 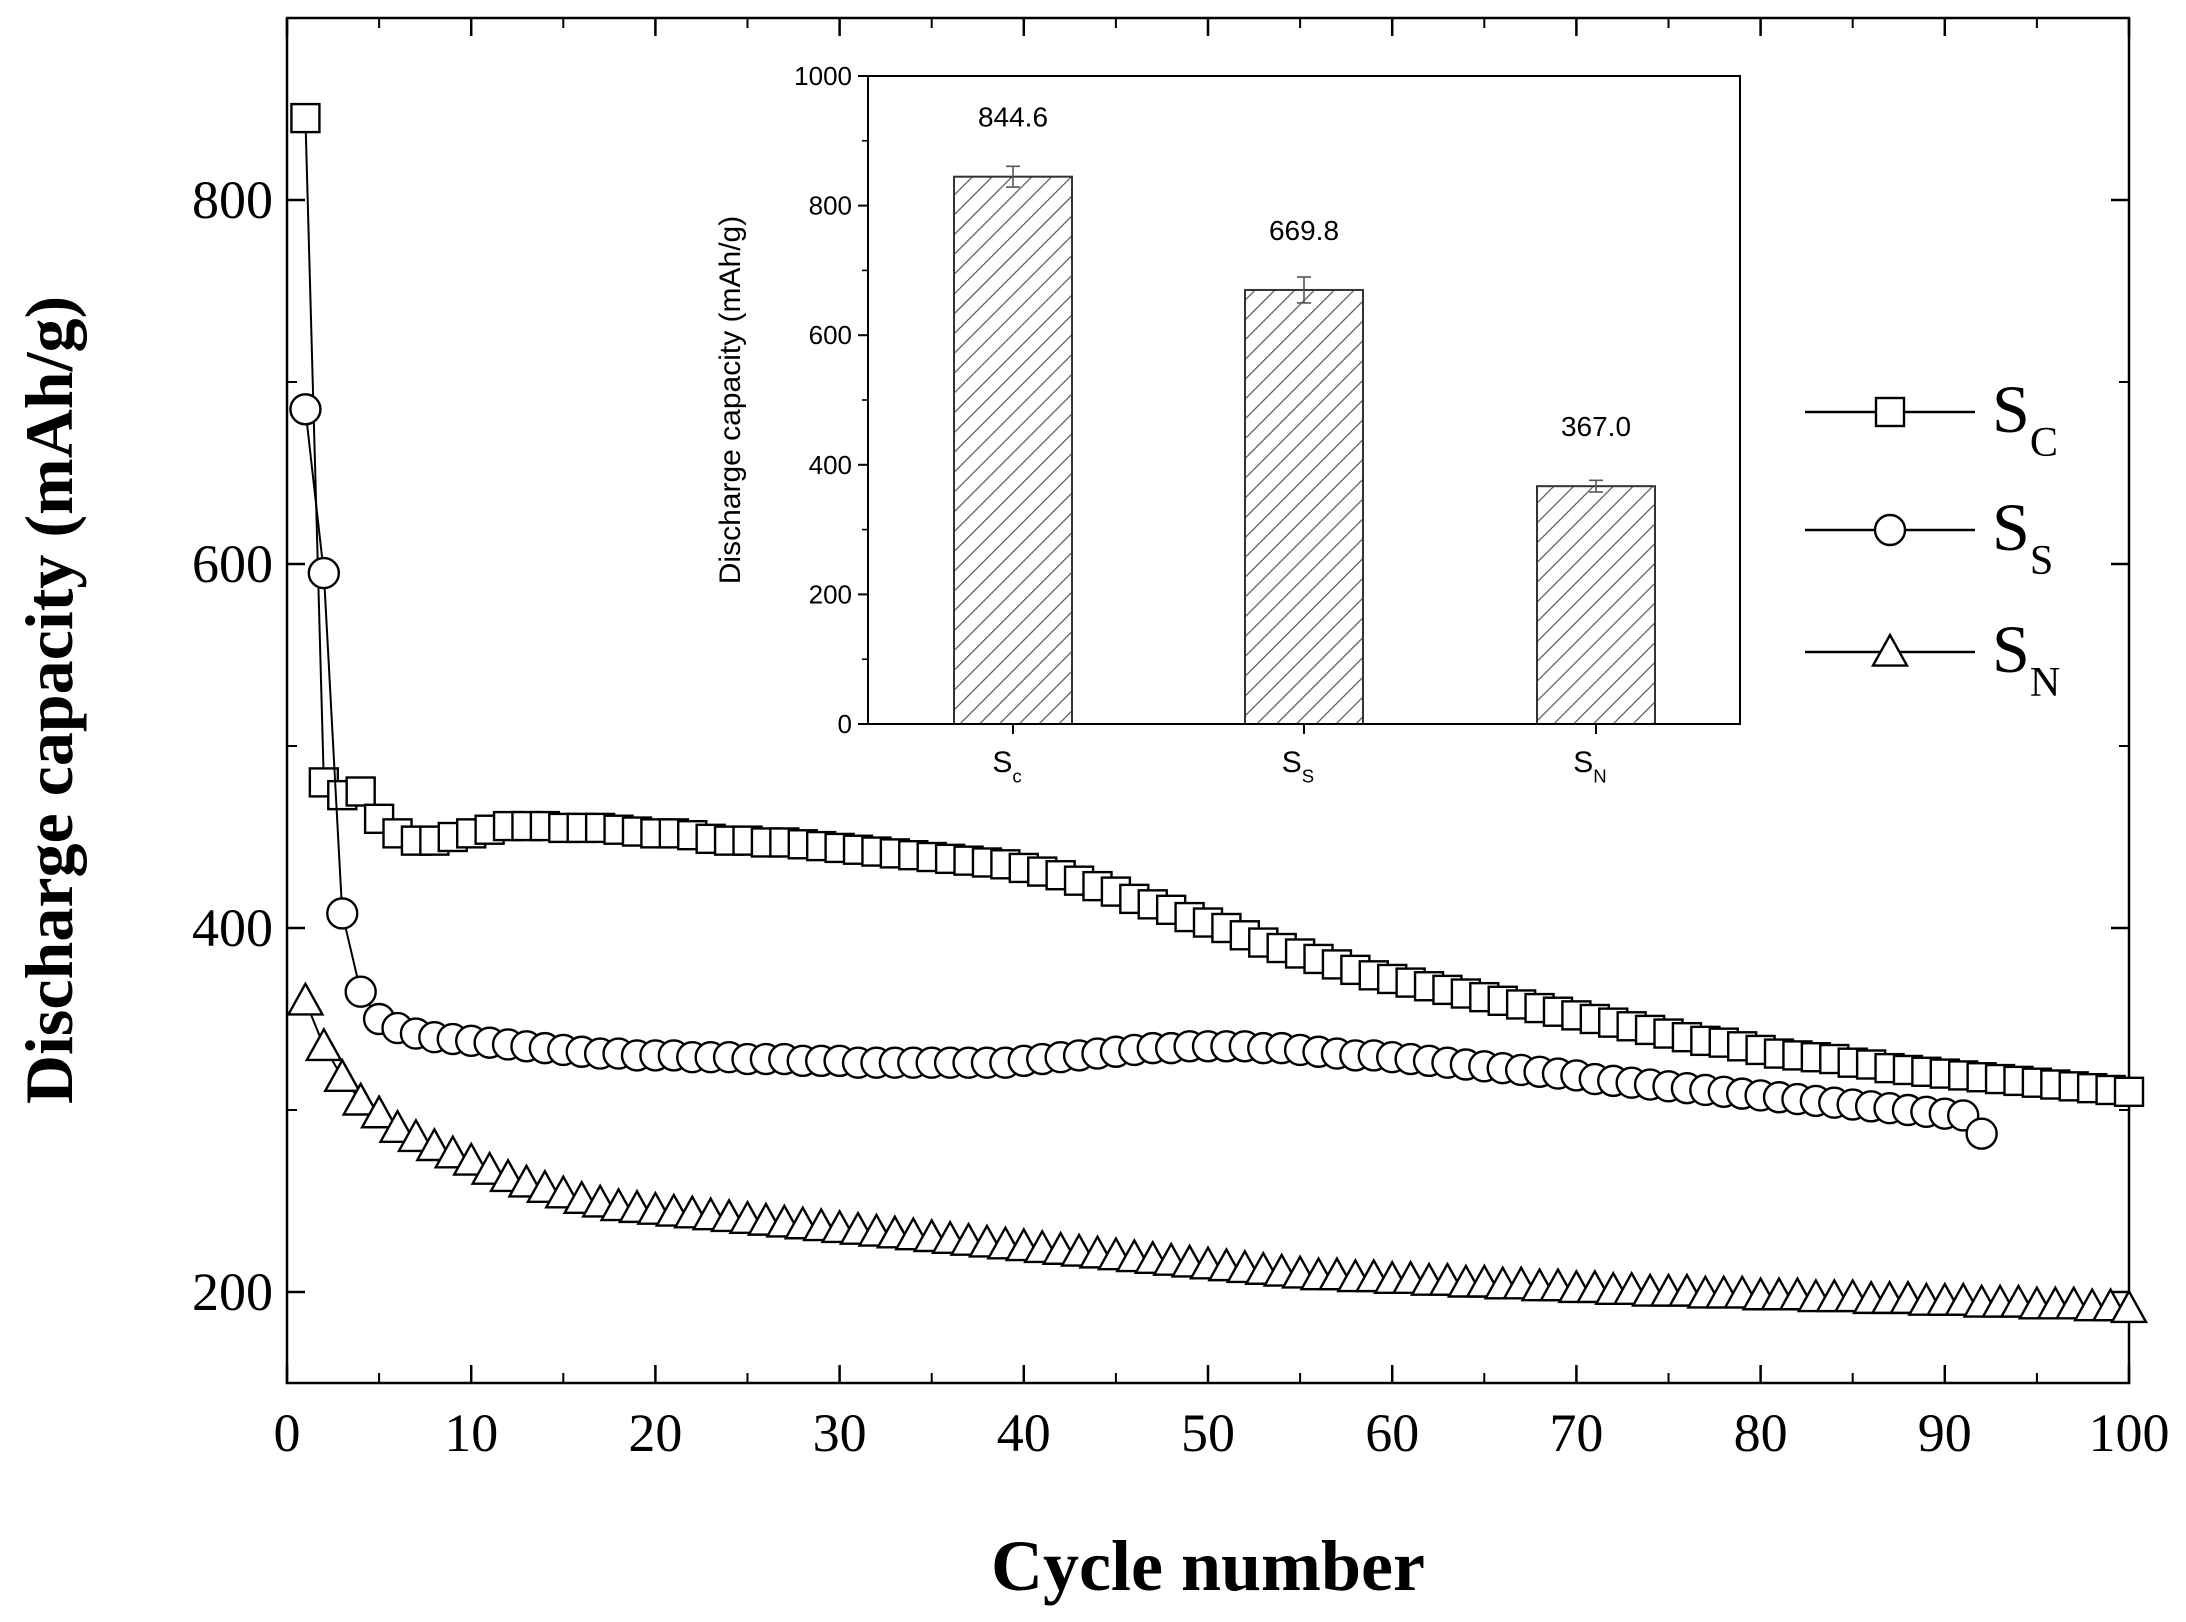 I want to click on x-tick-label: 90, so click(x=1945, y=1433).